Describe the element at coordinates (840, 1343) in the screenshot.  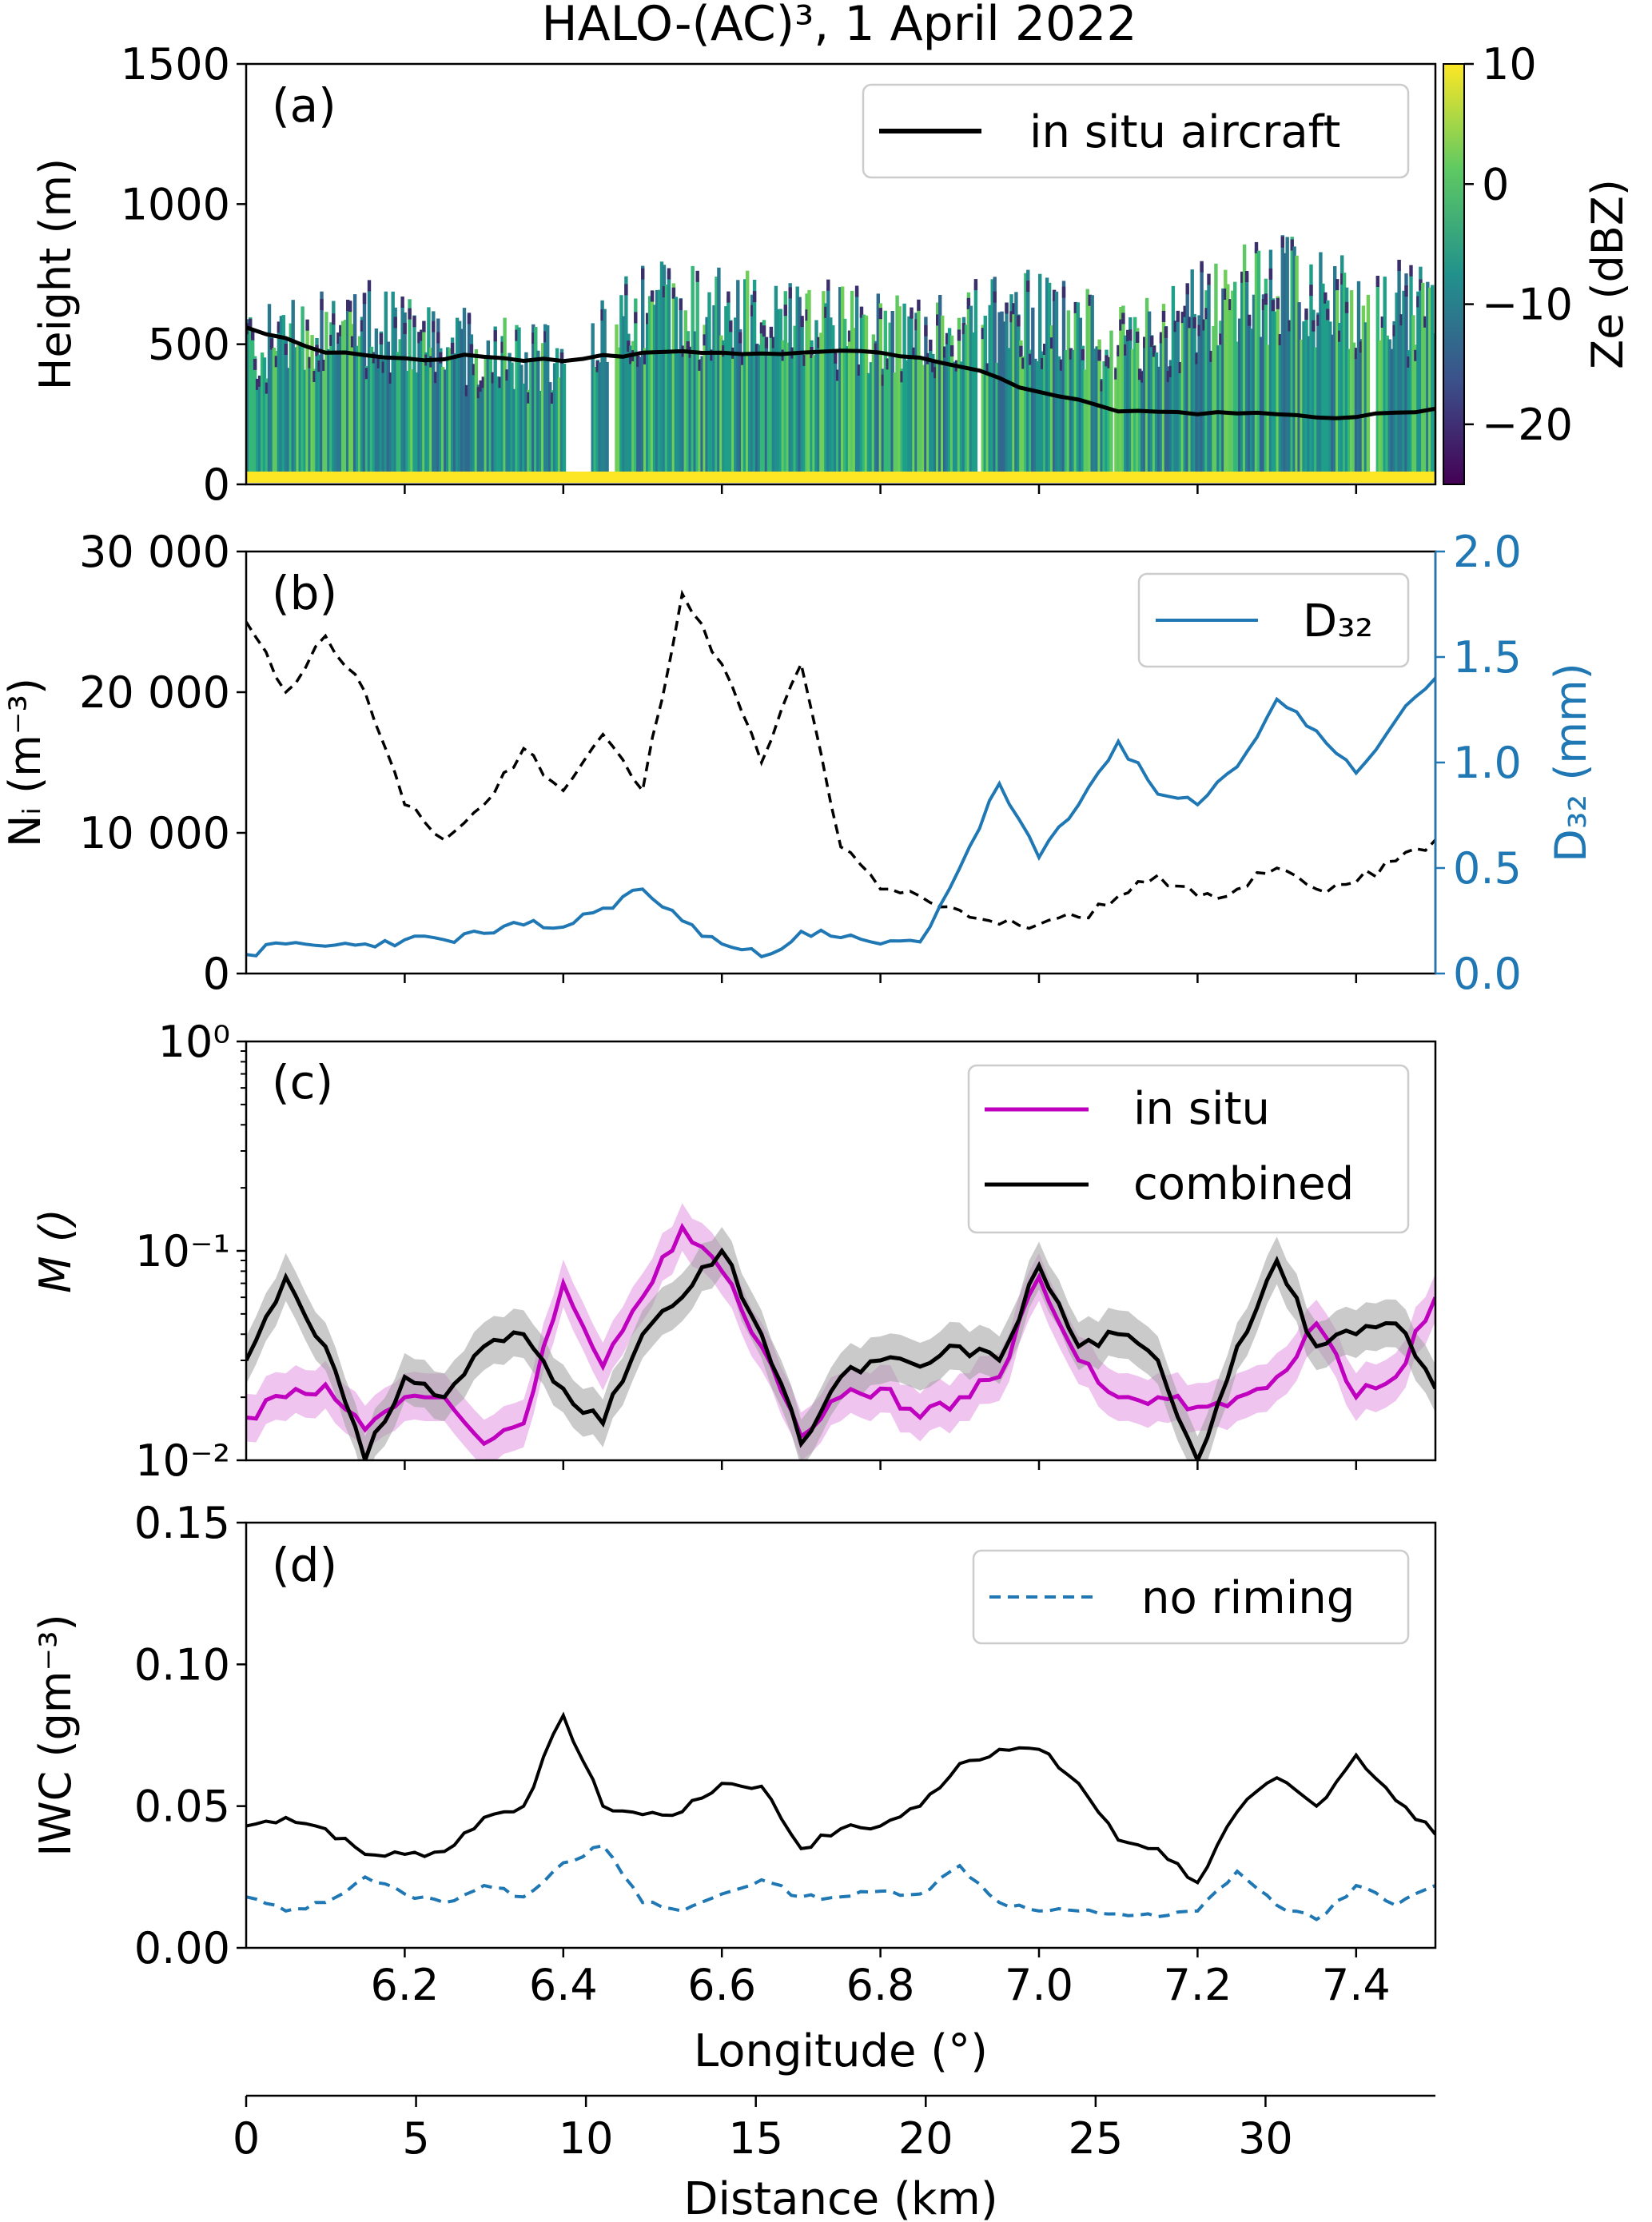
I see `combined-uncertainty-band` at that location.